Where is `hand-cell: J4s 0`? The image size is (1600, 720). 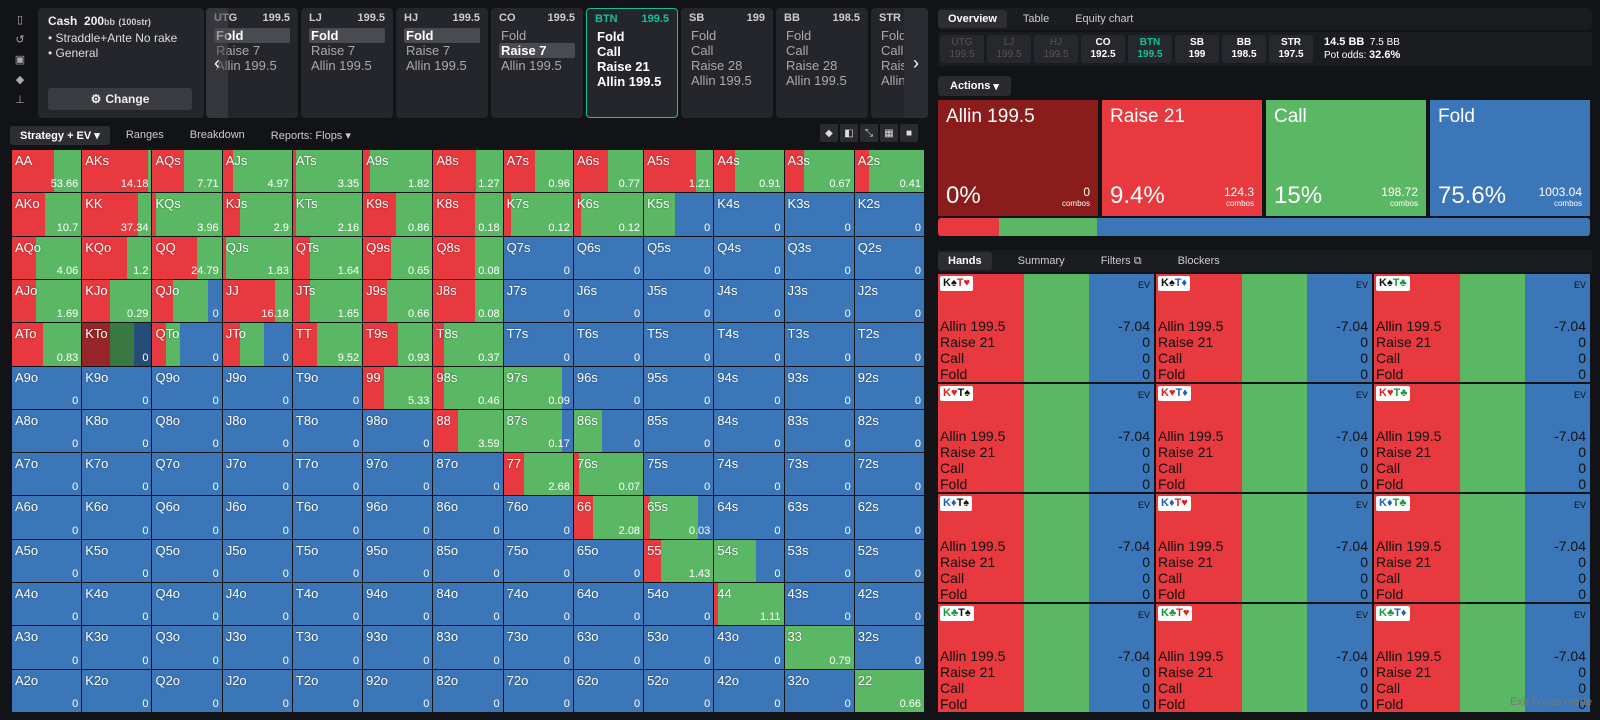
hand-cell: J4s 0 is located at coordinates (749, 301).